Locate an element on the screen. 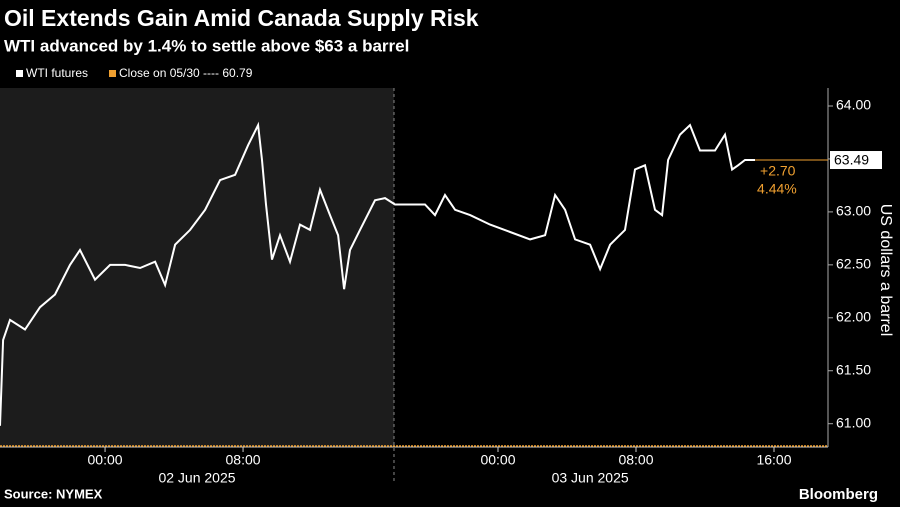  y-tick-label: 62.50 is located at coordinates (853, 264).